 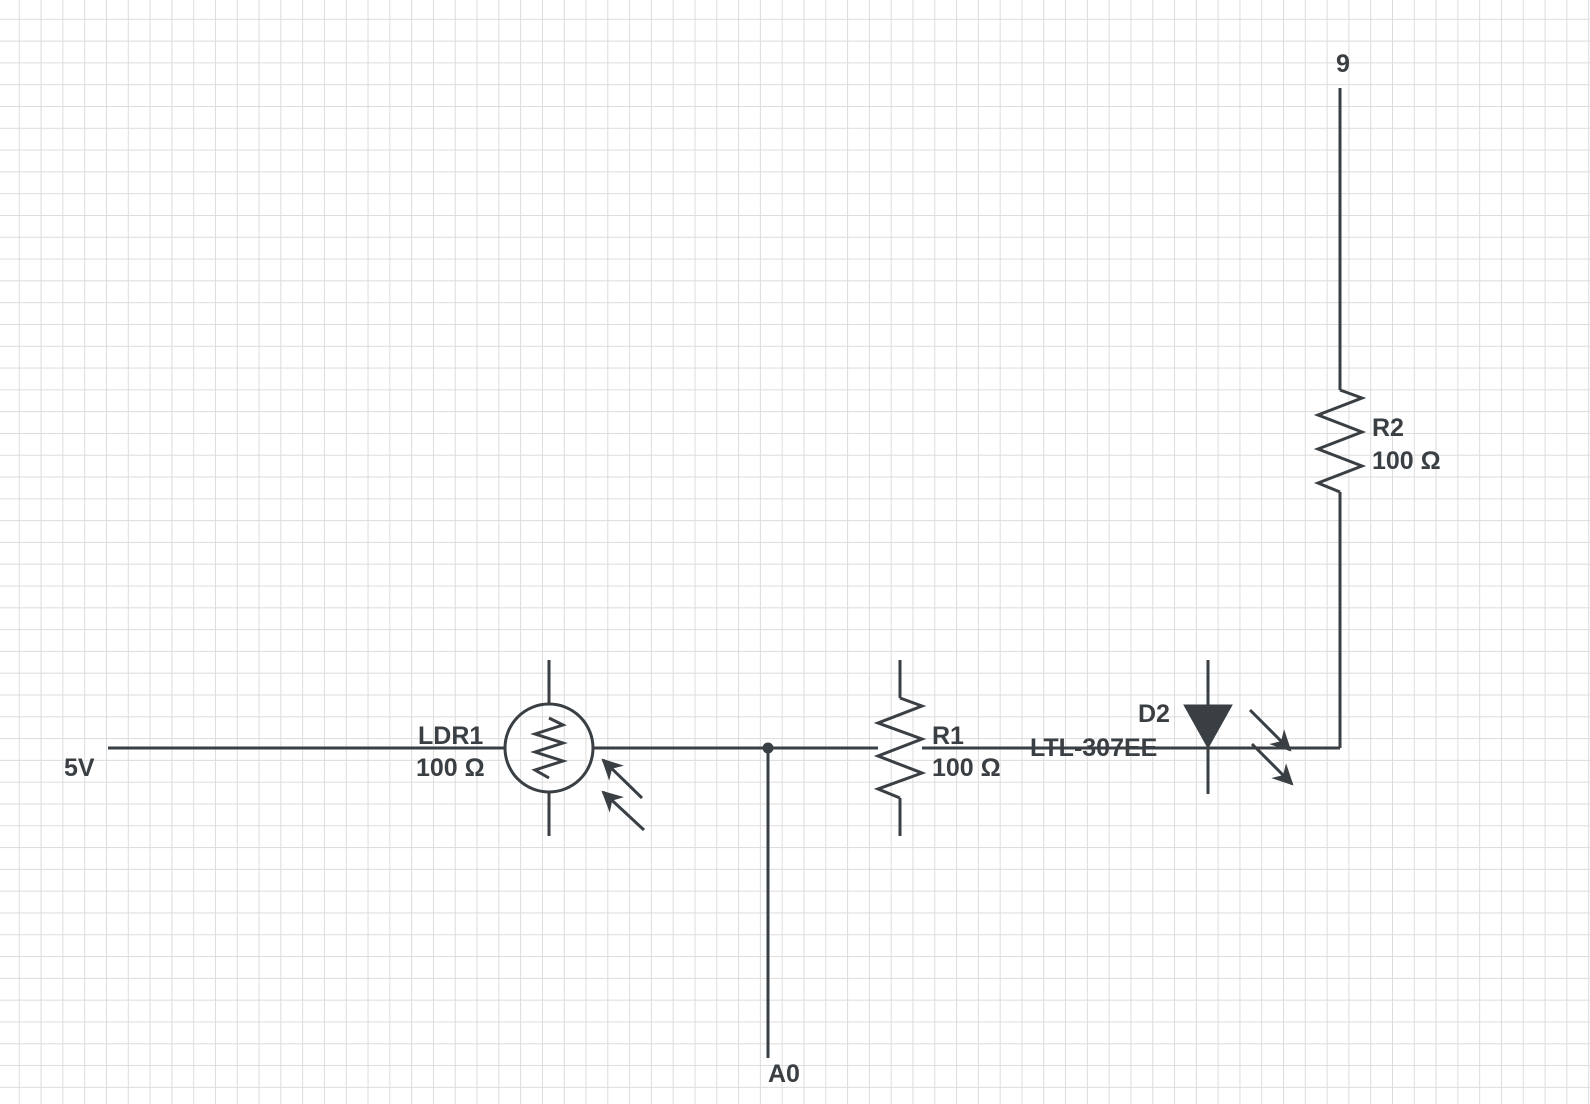 I want to click on r1-zigzag, so click(x=900, y=748).